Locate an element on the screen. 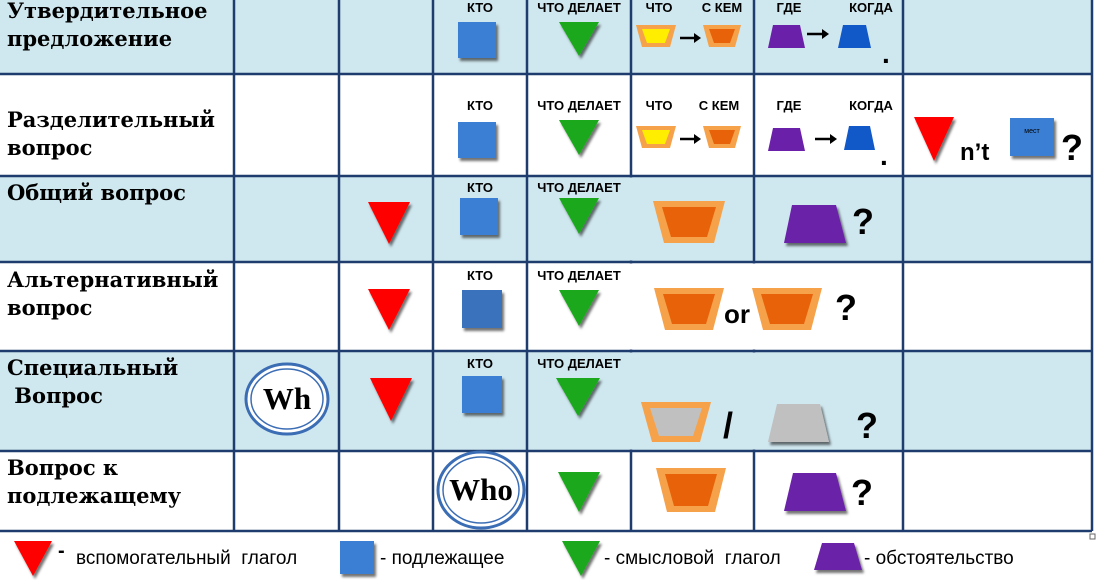 This screenshot has width=1103, height=580. who-word: Who is located at coordinates (481, 489).